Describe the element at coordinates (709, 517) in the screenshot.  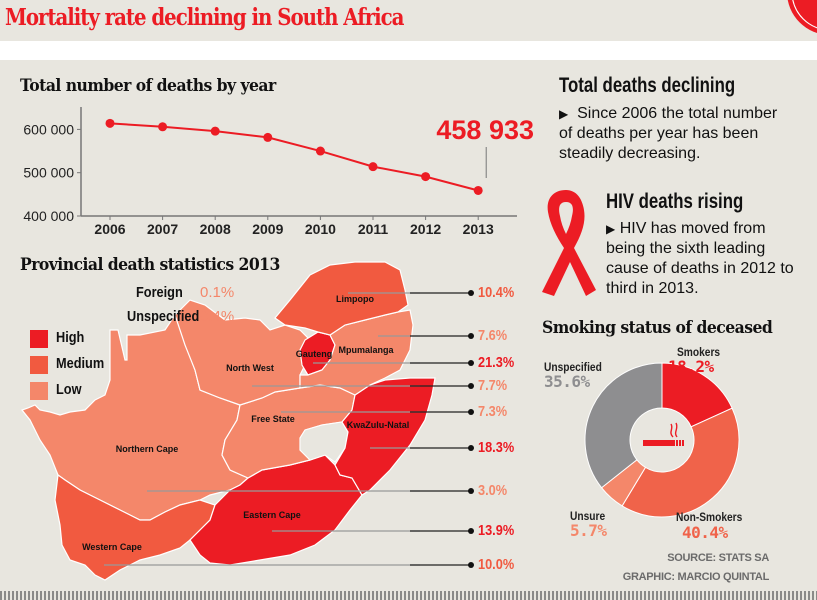
I see `donut-label: Non-Smokers` at that location.